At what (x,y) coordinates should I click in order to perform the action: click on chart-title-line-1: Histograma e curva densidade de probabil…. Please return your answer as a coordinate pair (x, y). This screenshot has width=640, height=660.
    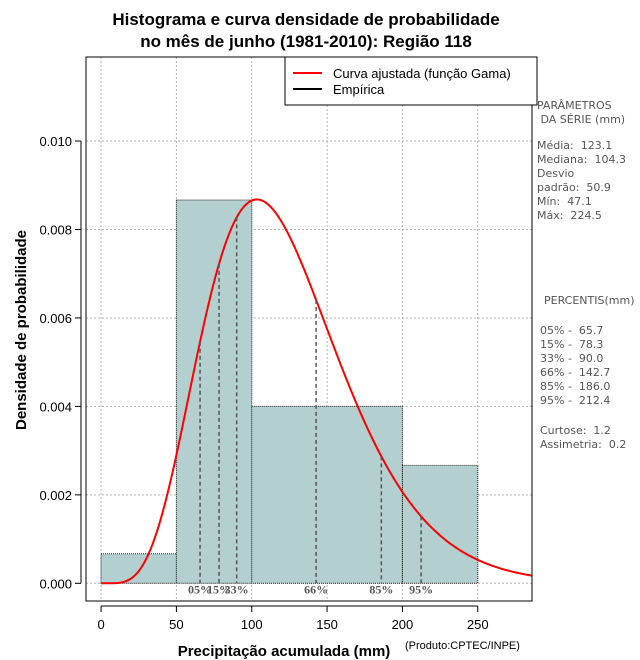
    Looking at the image, I should click on (305, 19).